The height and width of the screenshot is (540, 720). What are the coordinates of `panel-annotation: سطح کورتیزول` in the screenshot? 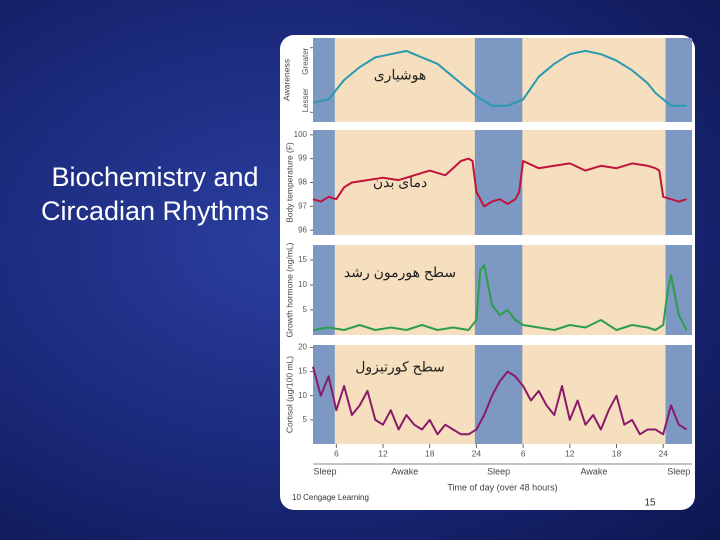 It's located at (400, 366).